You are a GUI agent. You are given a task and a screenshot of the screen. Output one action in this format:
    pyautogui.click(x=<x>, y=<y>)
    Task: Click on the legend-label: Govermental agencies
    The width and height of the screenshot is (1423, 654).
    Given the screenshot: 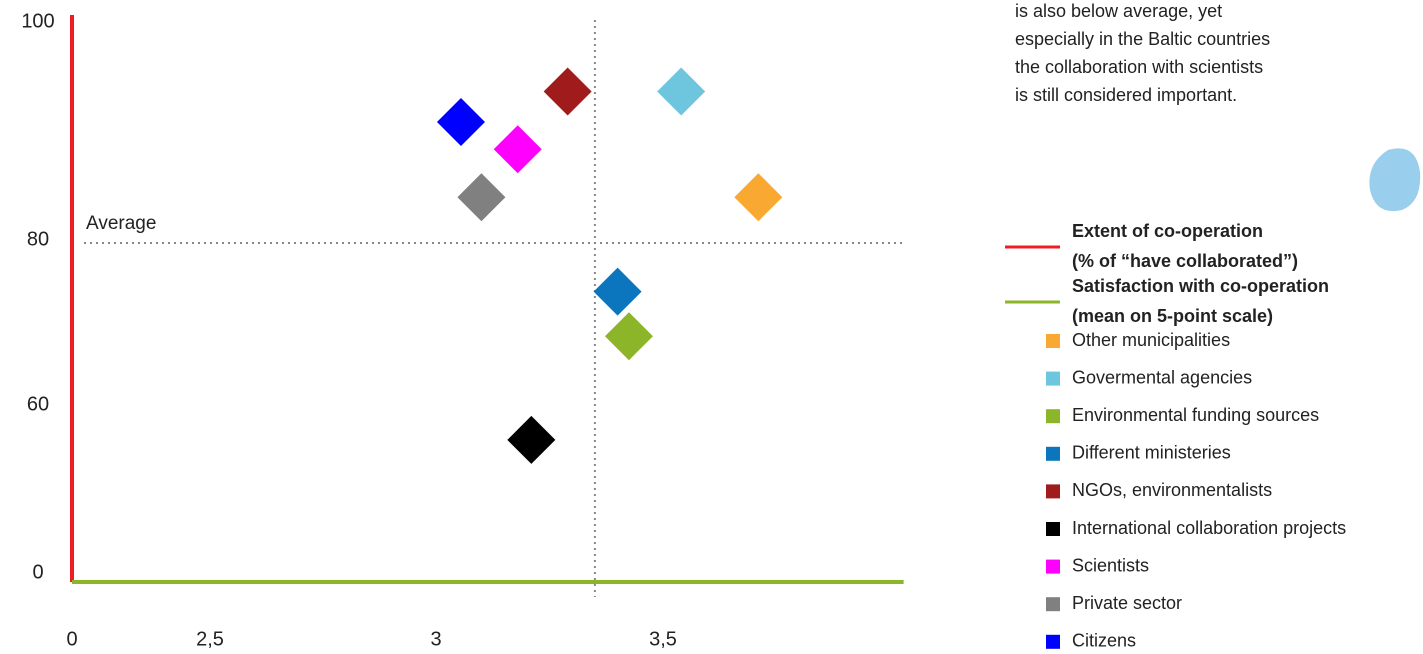 What is the action you would take?
    pyautogui.click(x=1162, y=377)
    